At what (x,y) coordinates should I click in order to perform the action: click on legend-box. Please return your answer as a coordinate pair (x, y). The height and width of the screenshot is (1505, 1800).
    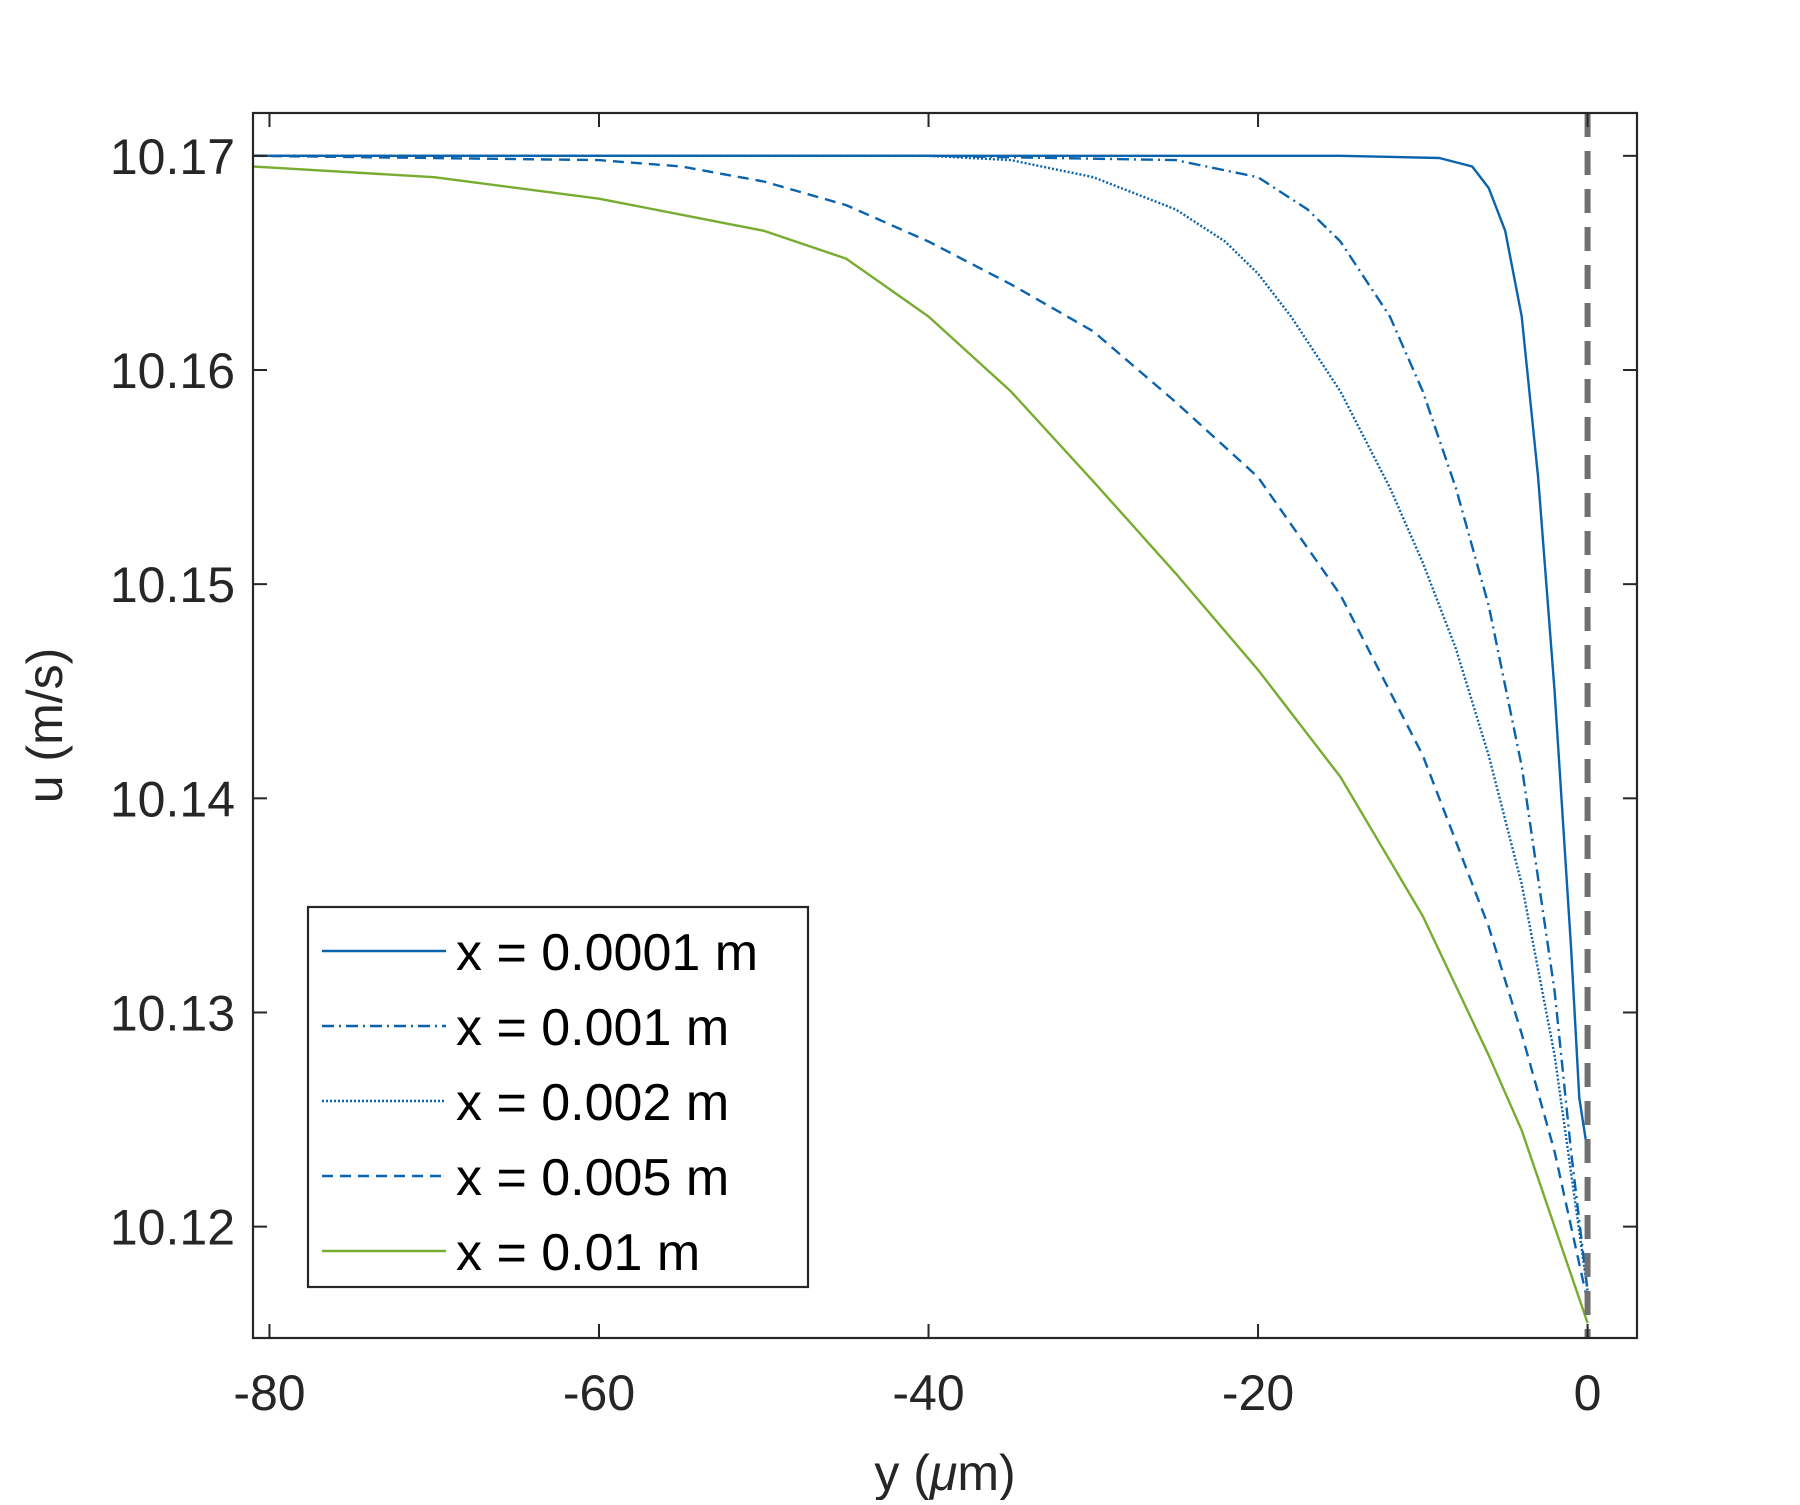
    Looking at the image, I should click on (558, 1097).